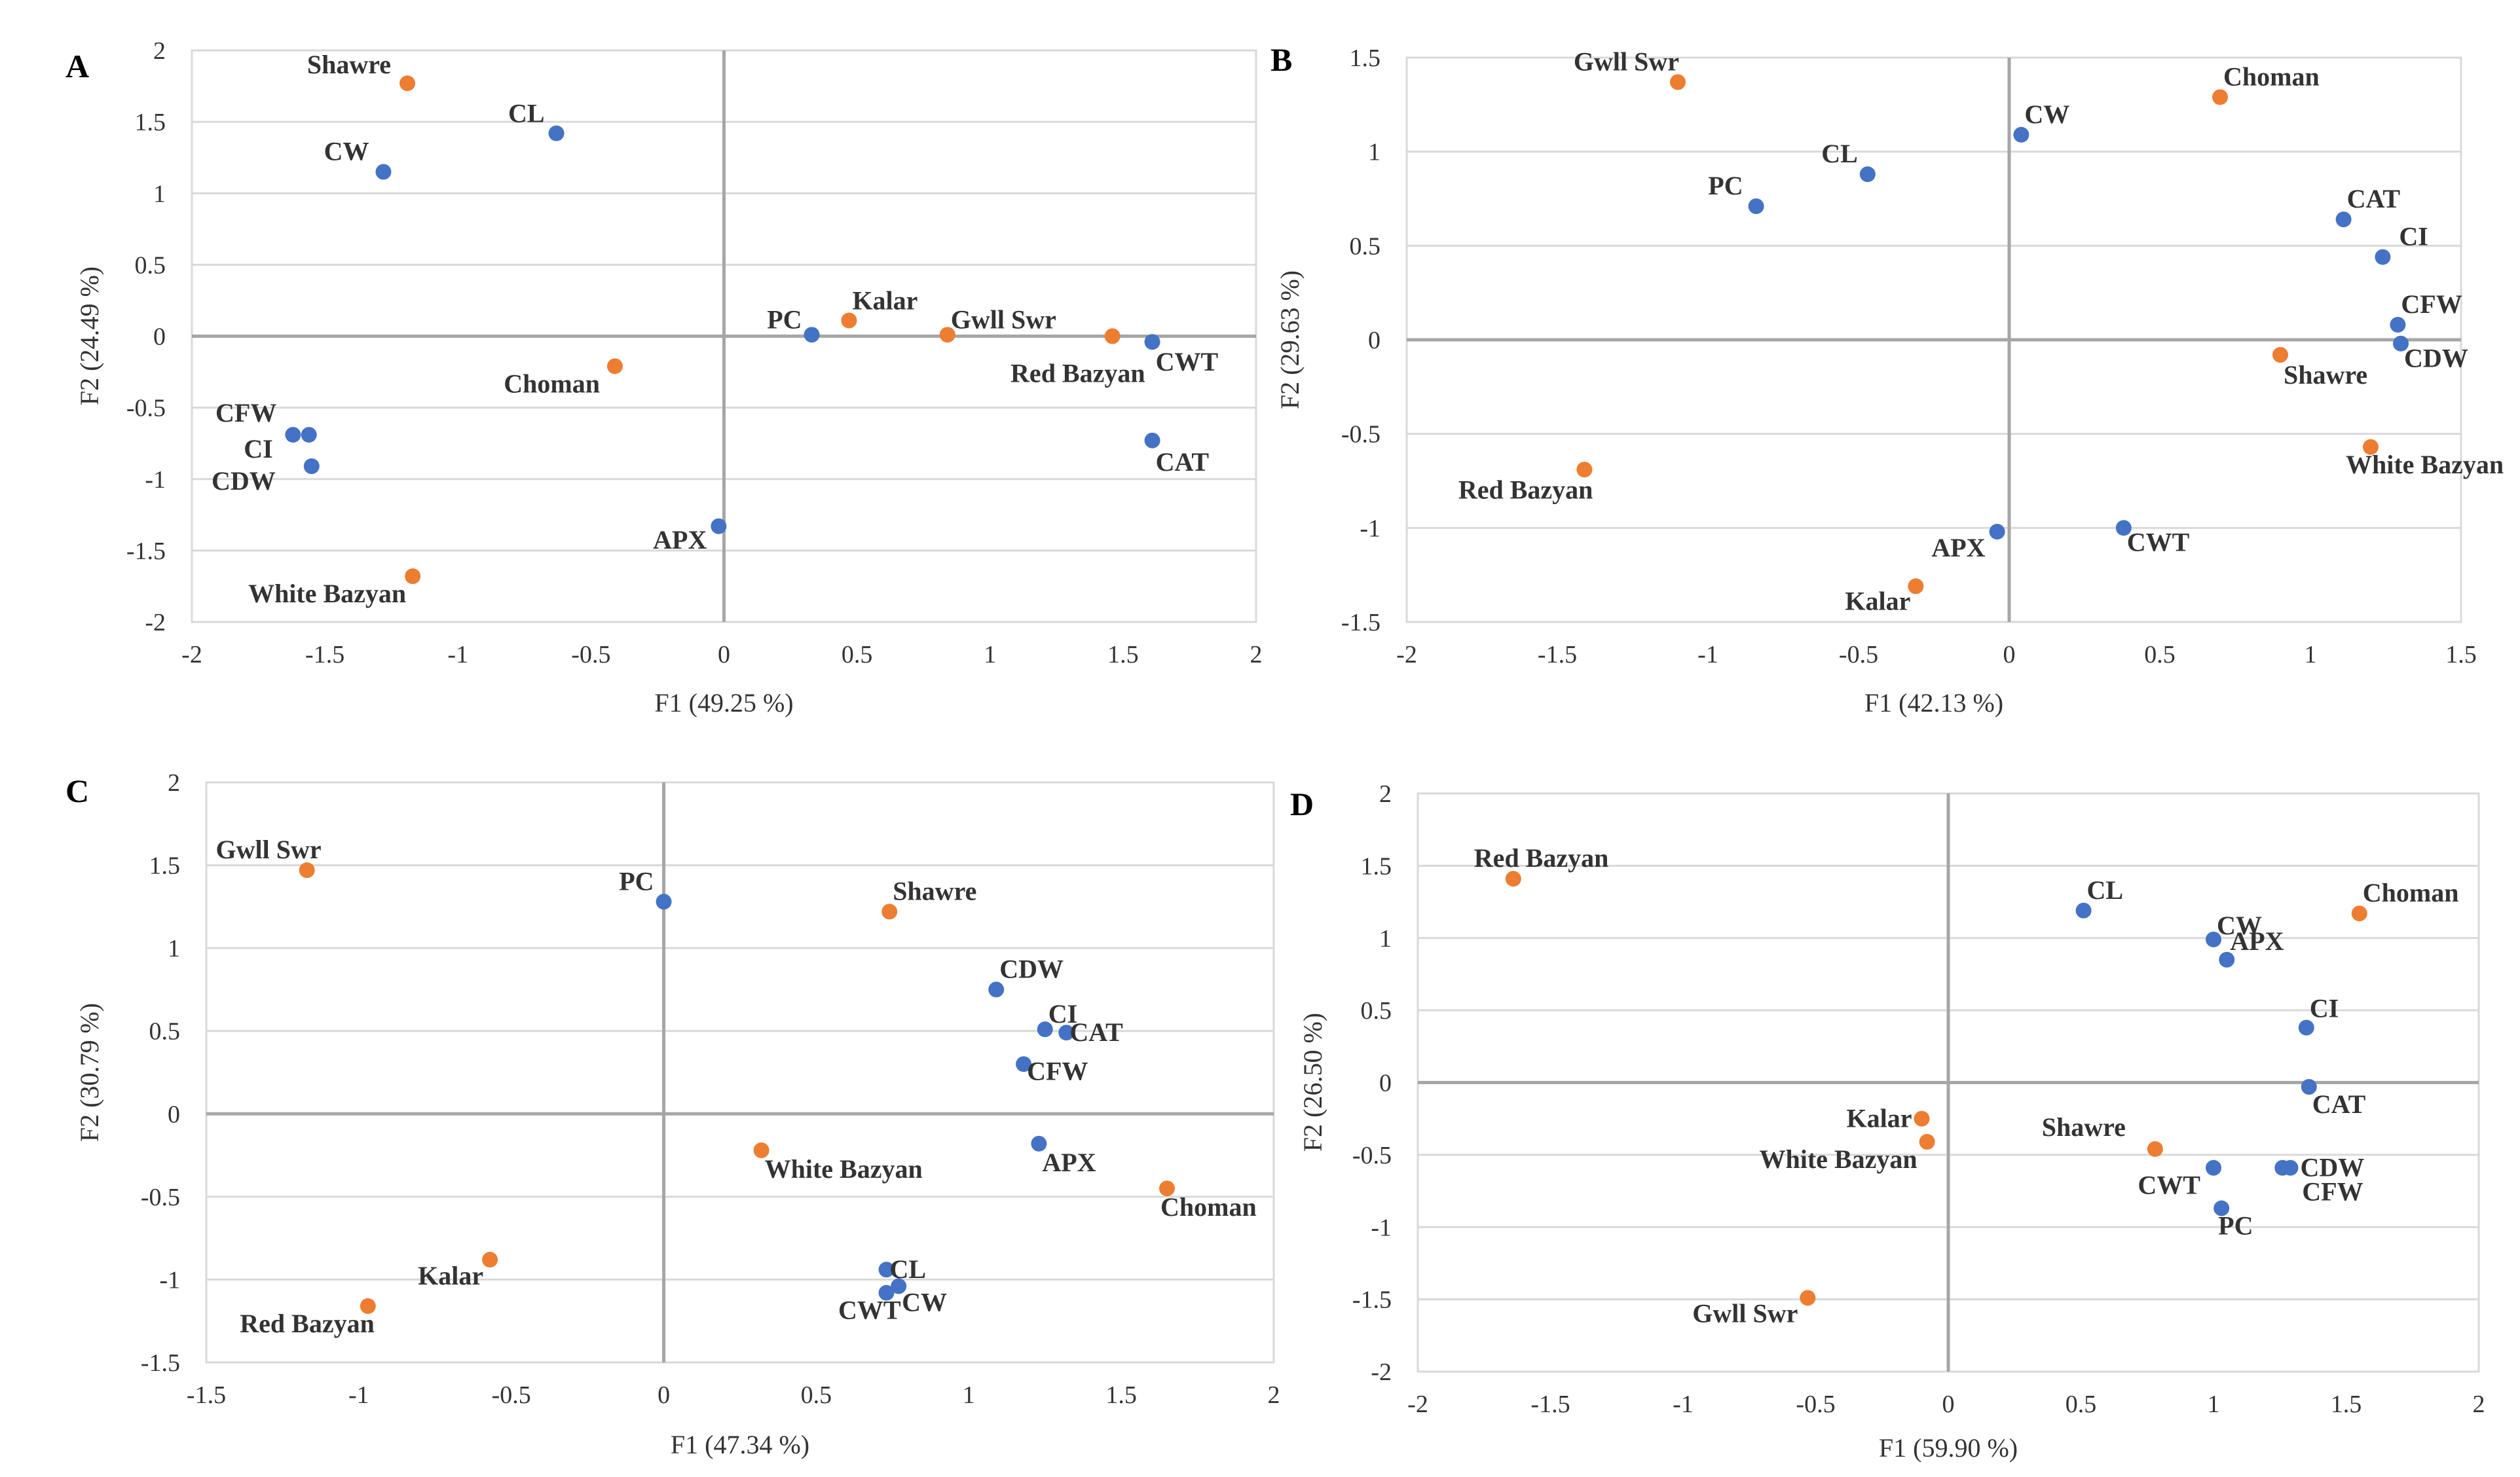 The width and height of the screenshot is (2520, 1477). I want to click on y-axis-title: F2 (24.49 %), so click(89, 336).